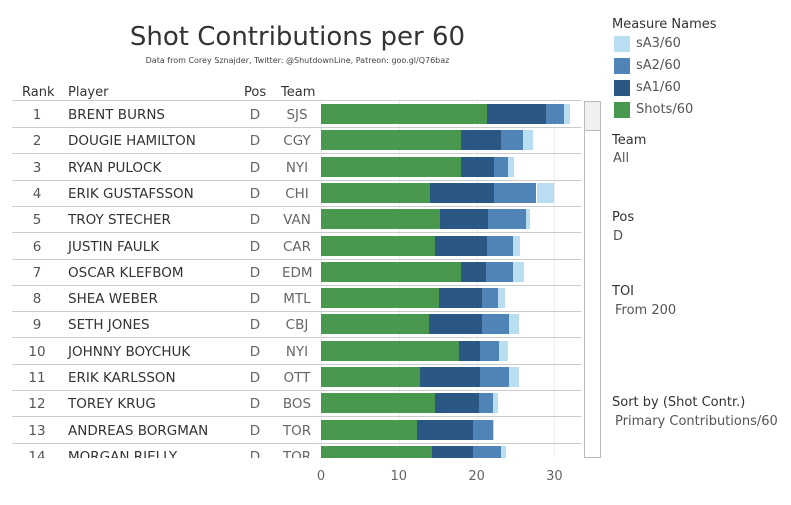 The image size is (791, 505). What do you see at coordinates (296, 299) in the screenshot?
I see `table-row: 8 SHEA WEBER D MTL` at bounding box center [296, 299].